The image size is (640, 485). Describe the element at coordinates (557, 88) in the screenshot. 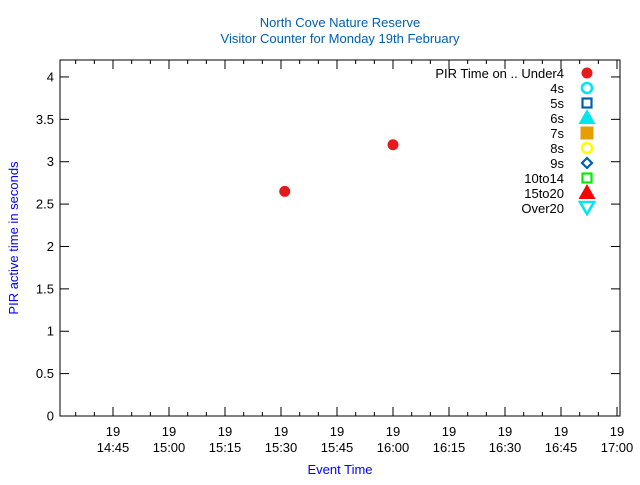

I see `legend-label: 4s` at that location.